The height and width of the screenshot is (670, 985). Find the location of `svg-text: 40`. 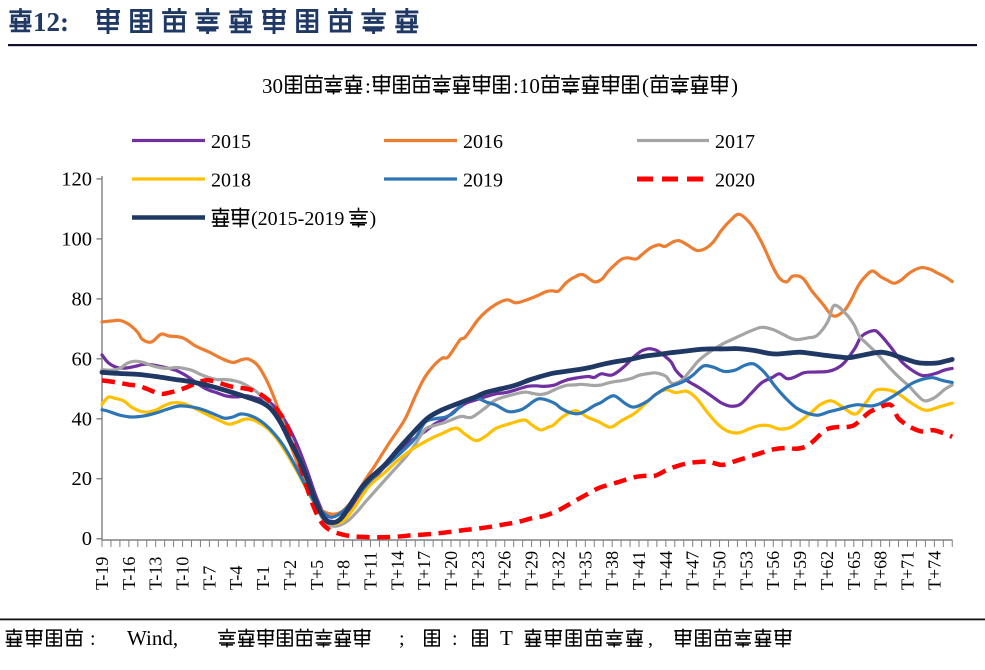

svg-text: 40 is located at coordinates (82, 419).